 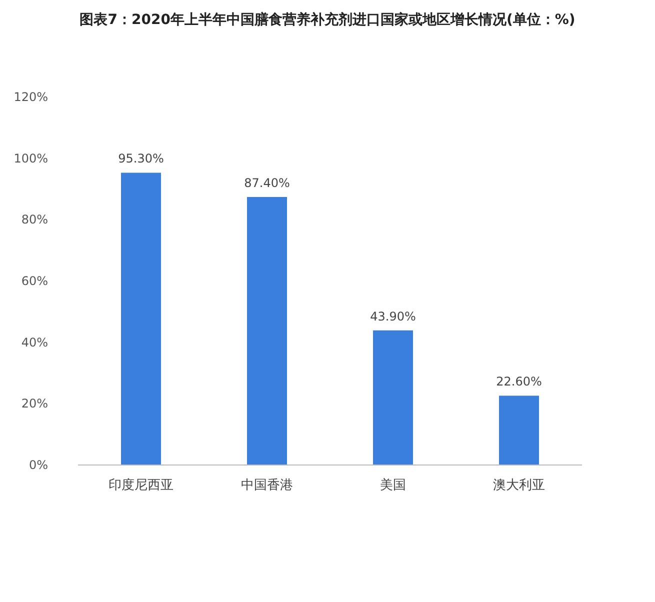 What do you see at coordinates (38, 465) in the screenshot?
I see `y-tick-label: 0%` at bounding box center [38, 465].